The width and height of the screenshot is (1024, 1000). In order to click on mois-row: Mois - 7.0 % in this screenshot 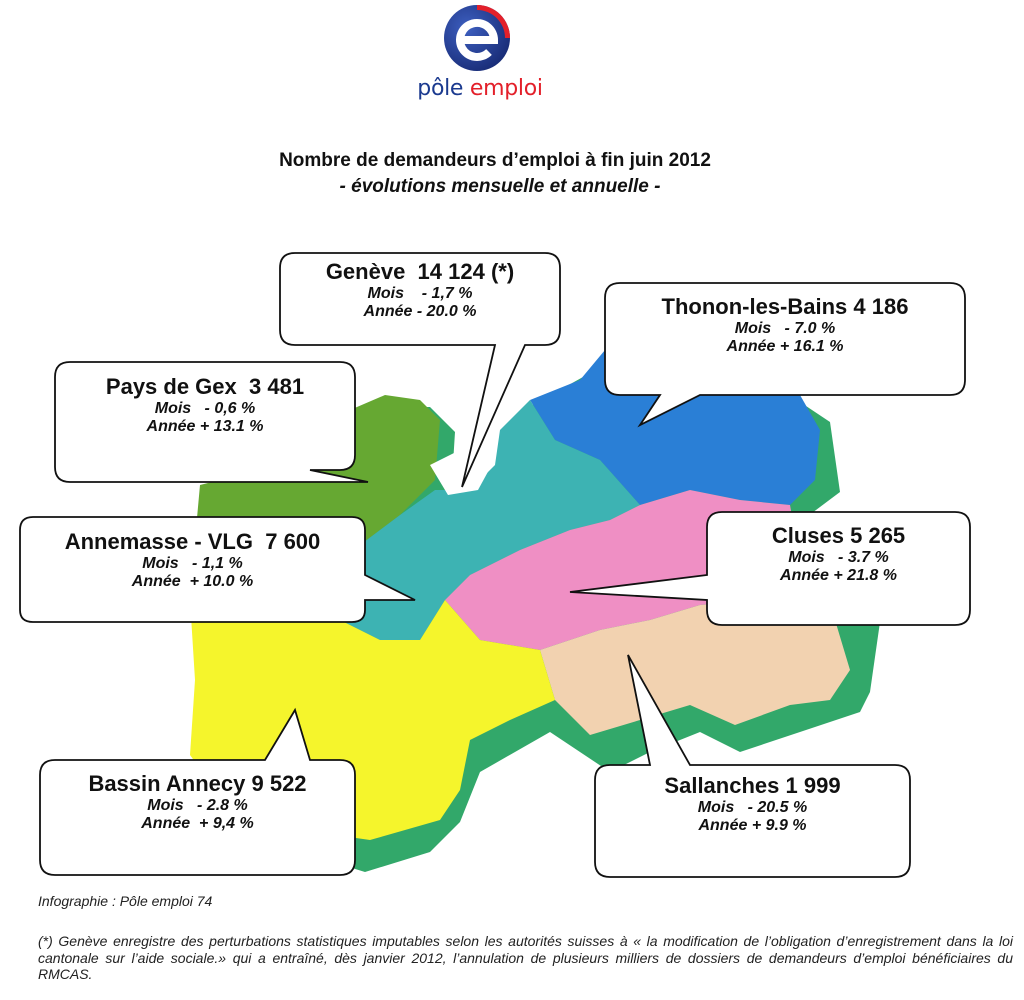, I will do `click(785, 329)`.